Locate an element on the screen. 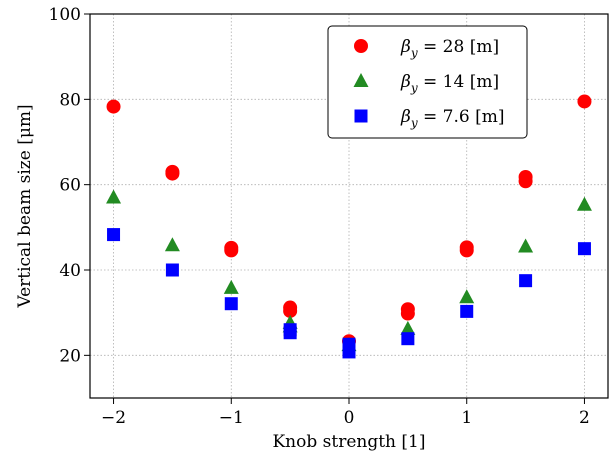 The image size is (615, 461). y-tick-label: 60 is located at coordinates (70, 186).